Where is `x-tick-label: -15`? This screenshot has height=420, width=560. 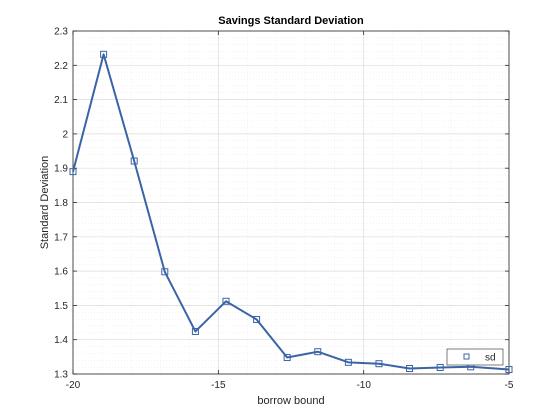
x-tick-label: -15 is located at coordinates (218, 385).